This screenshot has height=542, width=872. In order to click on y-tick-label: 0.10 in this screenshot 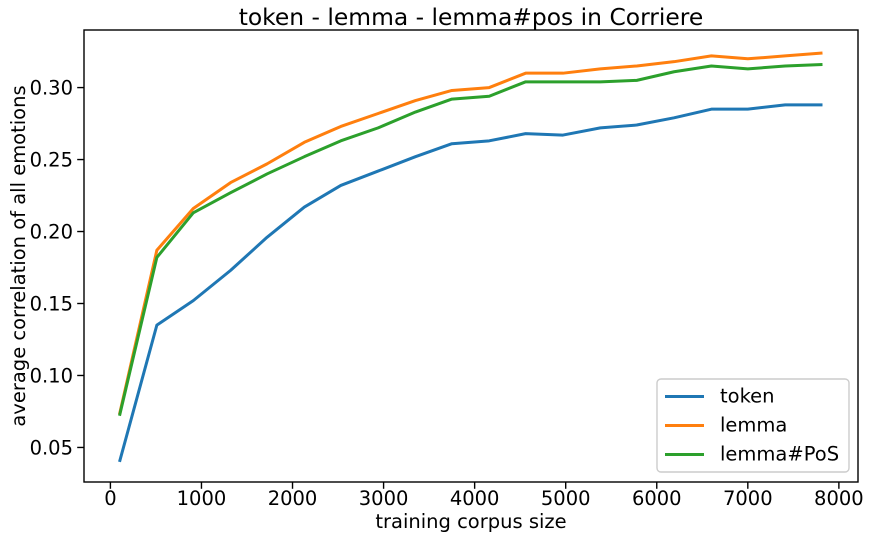, I will do `click(51, 375)`.